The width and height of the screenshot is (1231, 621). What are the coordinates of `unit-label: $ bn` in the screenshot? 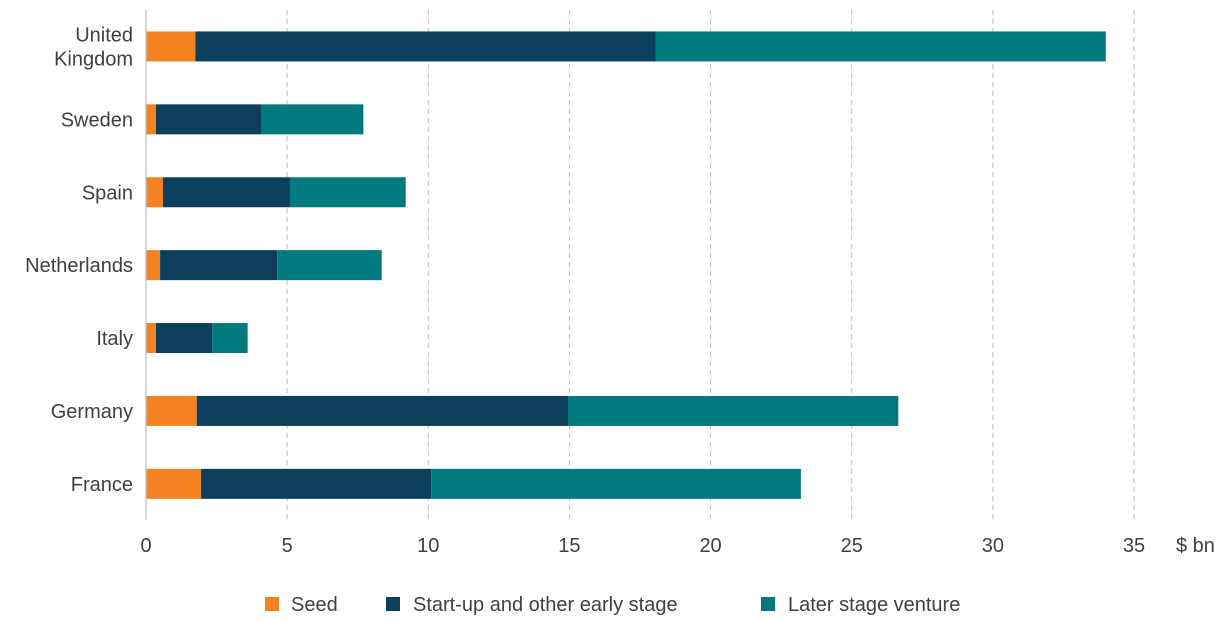 It's located at (1195, 546).